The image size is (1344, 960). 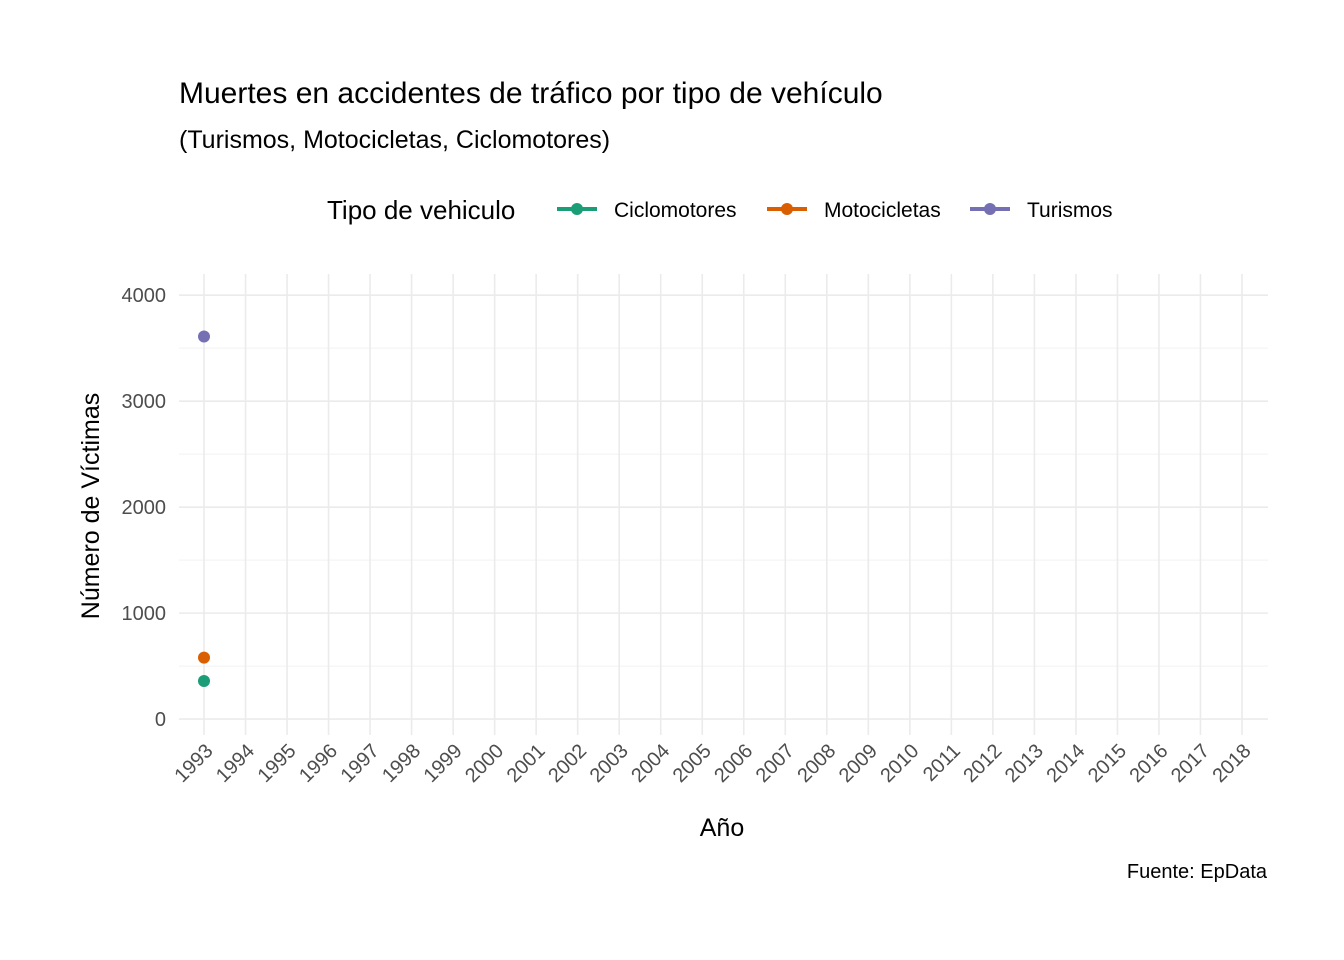 What do you see at coordinates (1190, 763) in the screenshot?
I see `x-tick-label: 2017` at bounding box center [1190, 763].